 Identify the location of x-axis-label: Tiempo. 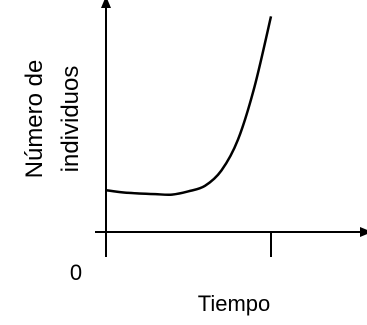
(234, 303).